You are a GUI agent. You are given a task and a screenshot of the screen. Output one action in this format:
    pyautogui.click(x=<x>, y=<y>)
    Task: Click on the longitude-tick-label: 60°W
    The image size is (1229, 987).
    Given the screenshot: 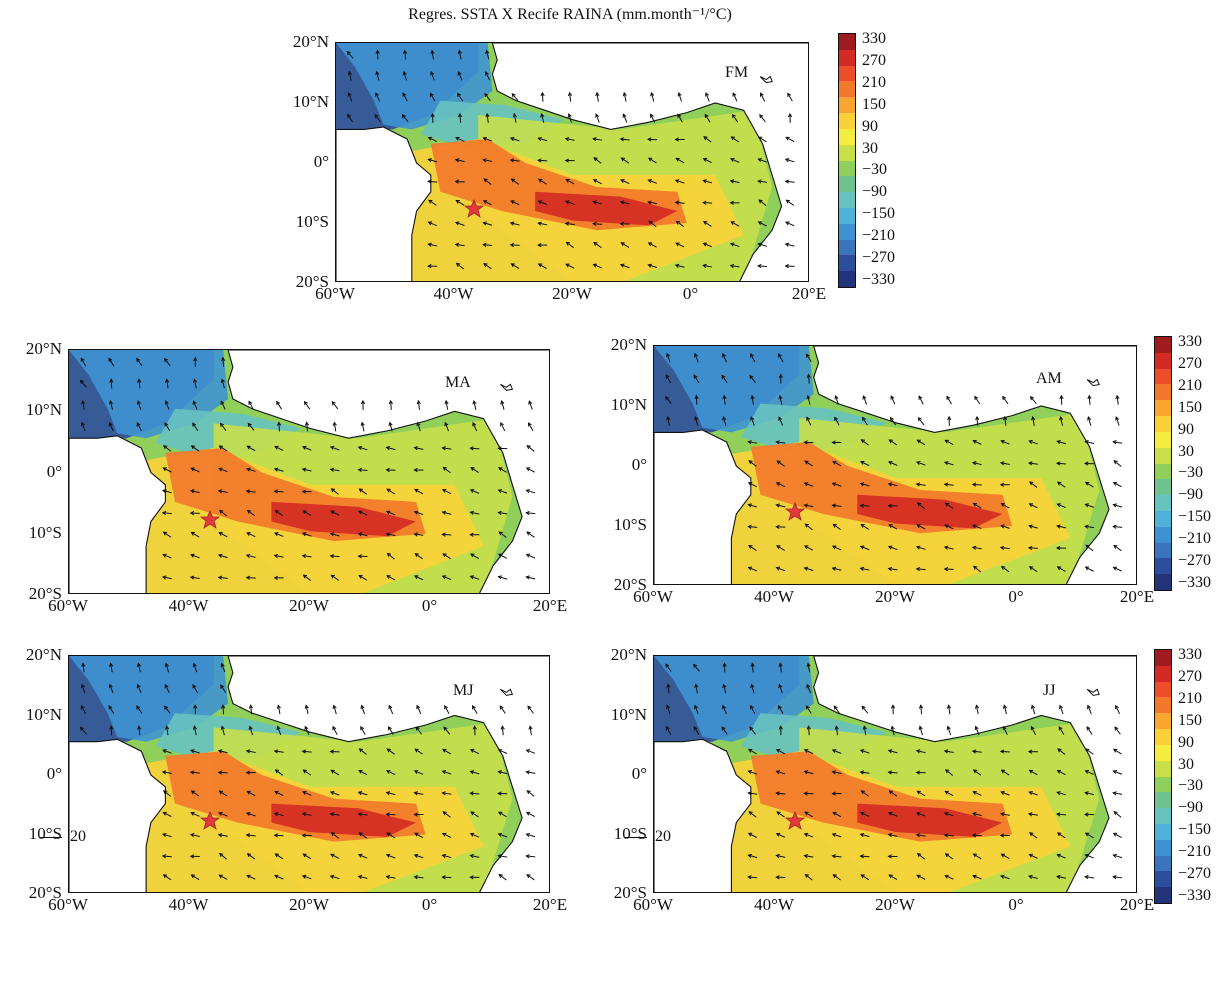 What is the action you would take?
    pyautogui.click(x=335, y=293)
    